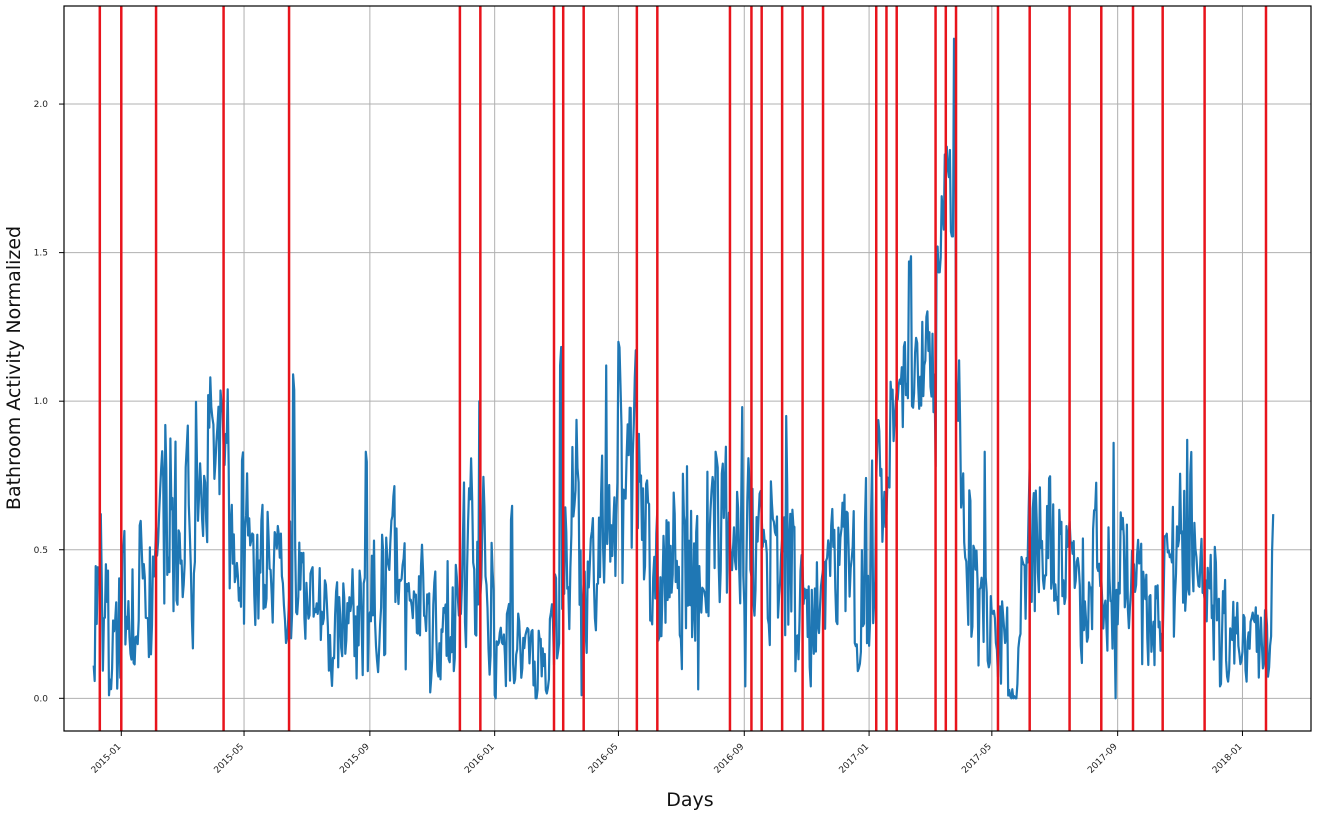  Describe the element at coordinates (14, 368) in the screenshot. I see `y-axis-title: Bathroom Activity Normalized` at that location.